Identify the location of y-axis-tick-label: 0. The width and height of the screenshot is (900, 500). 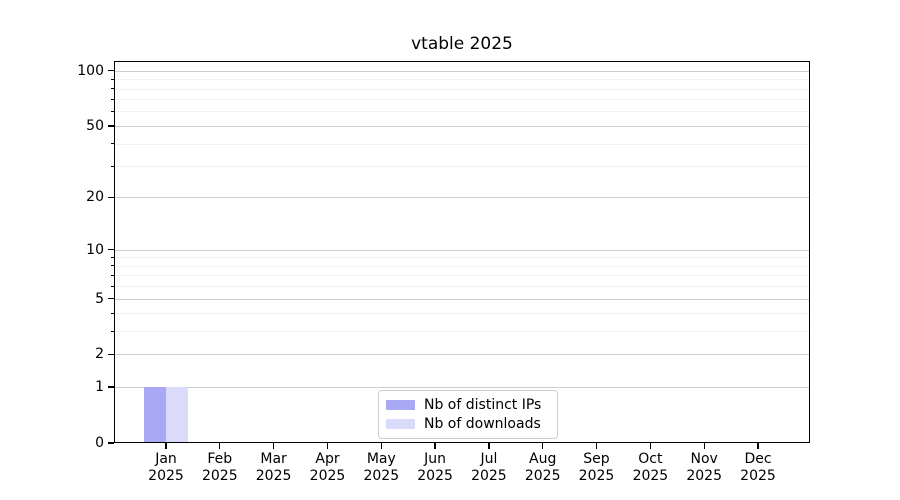
(99, 443).